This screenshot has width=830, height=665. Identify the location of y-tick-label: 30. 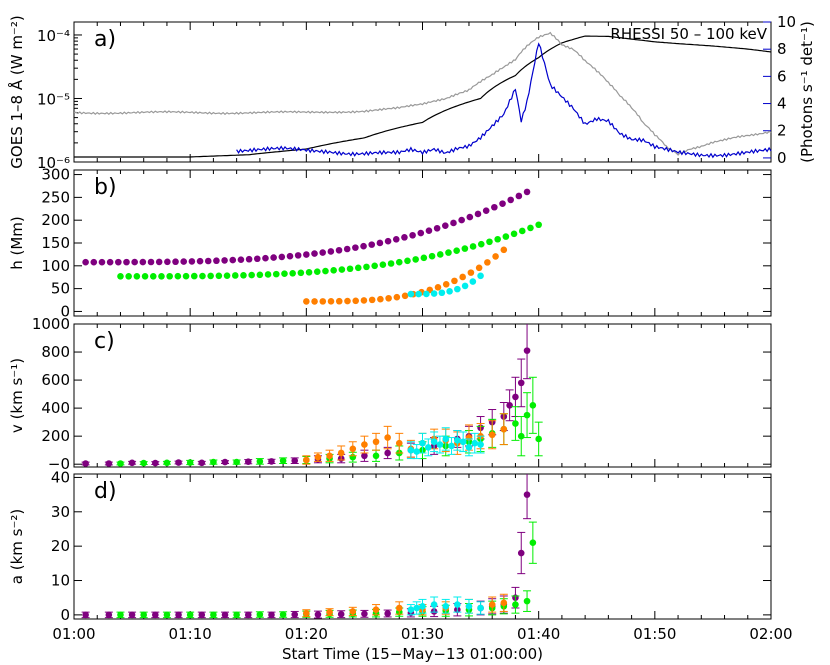
(60, 512).